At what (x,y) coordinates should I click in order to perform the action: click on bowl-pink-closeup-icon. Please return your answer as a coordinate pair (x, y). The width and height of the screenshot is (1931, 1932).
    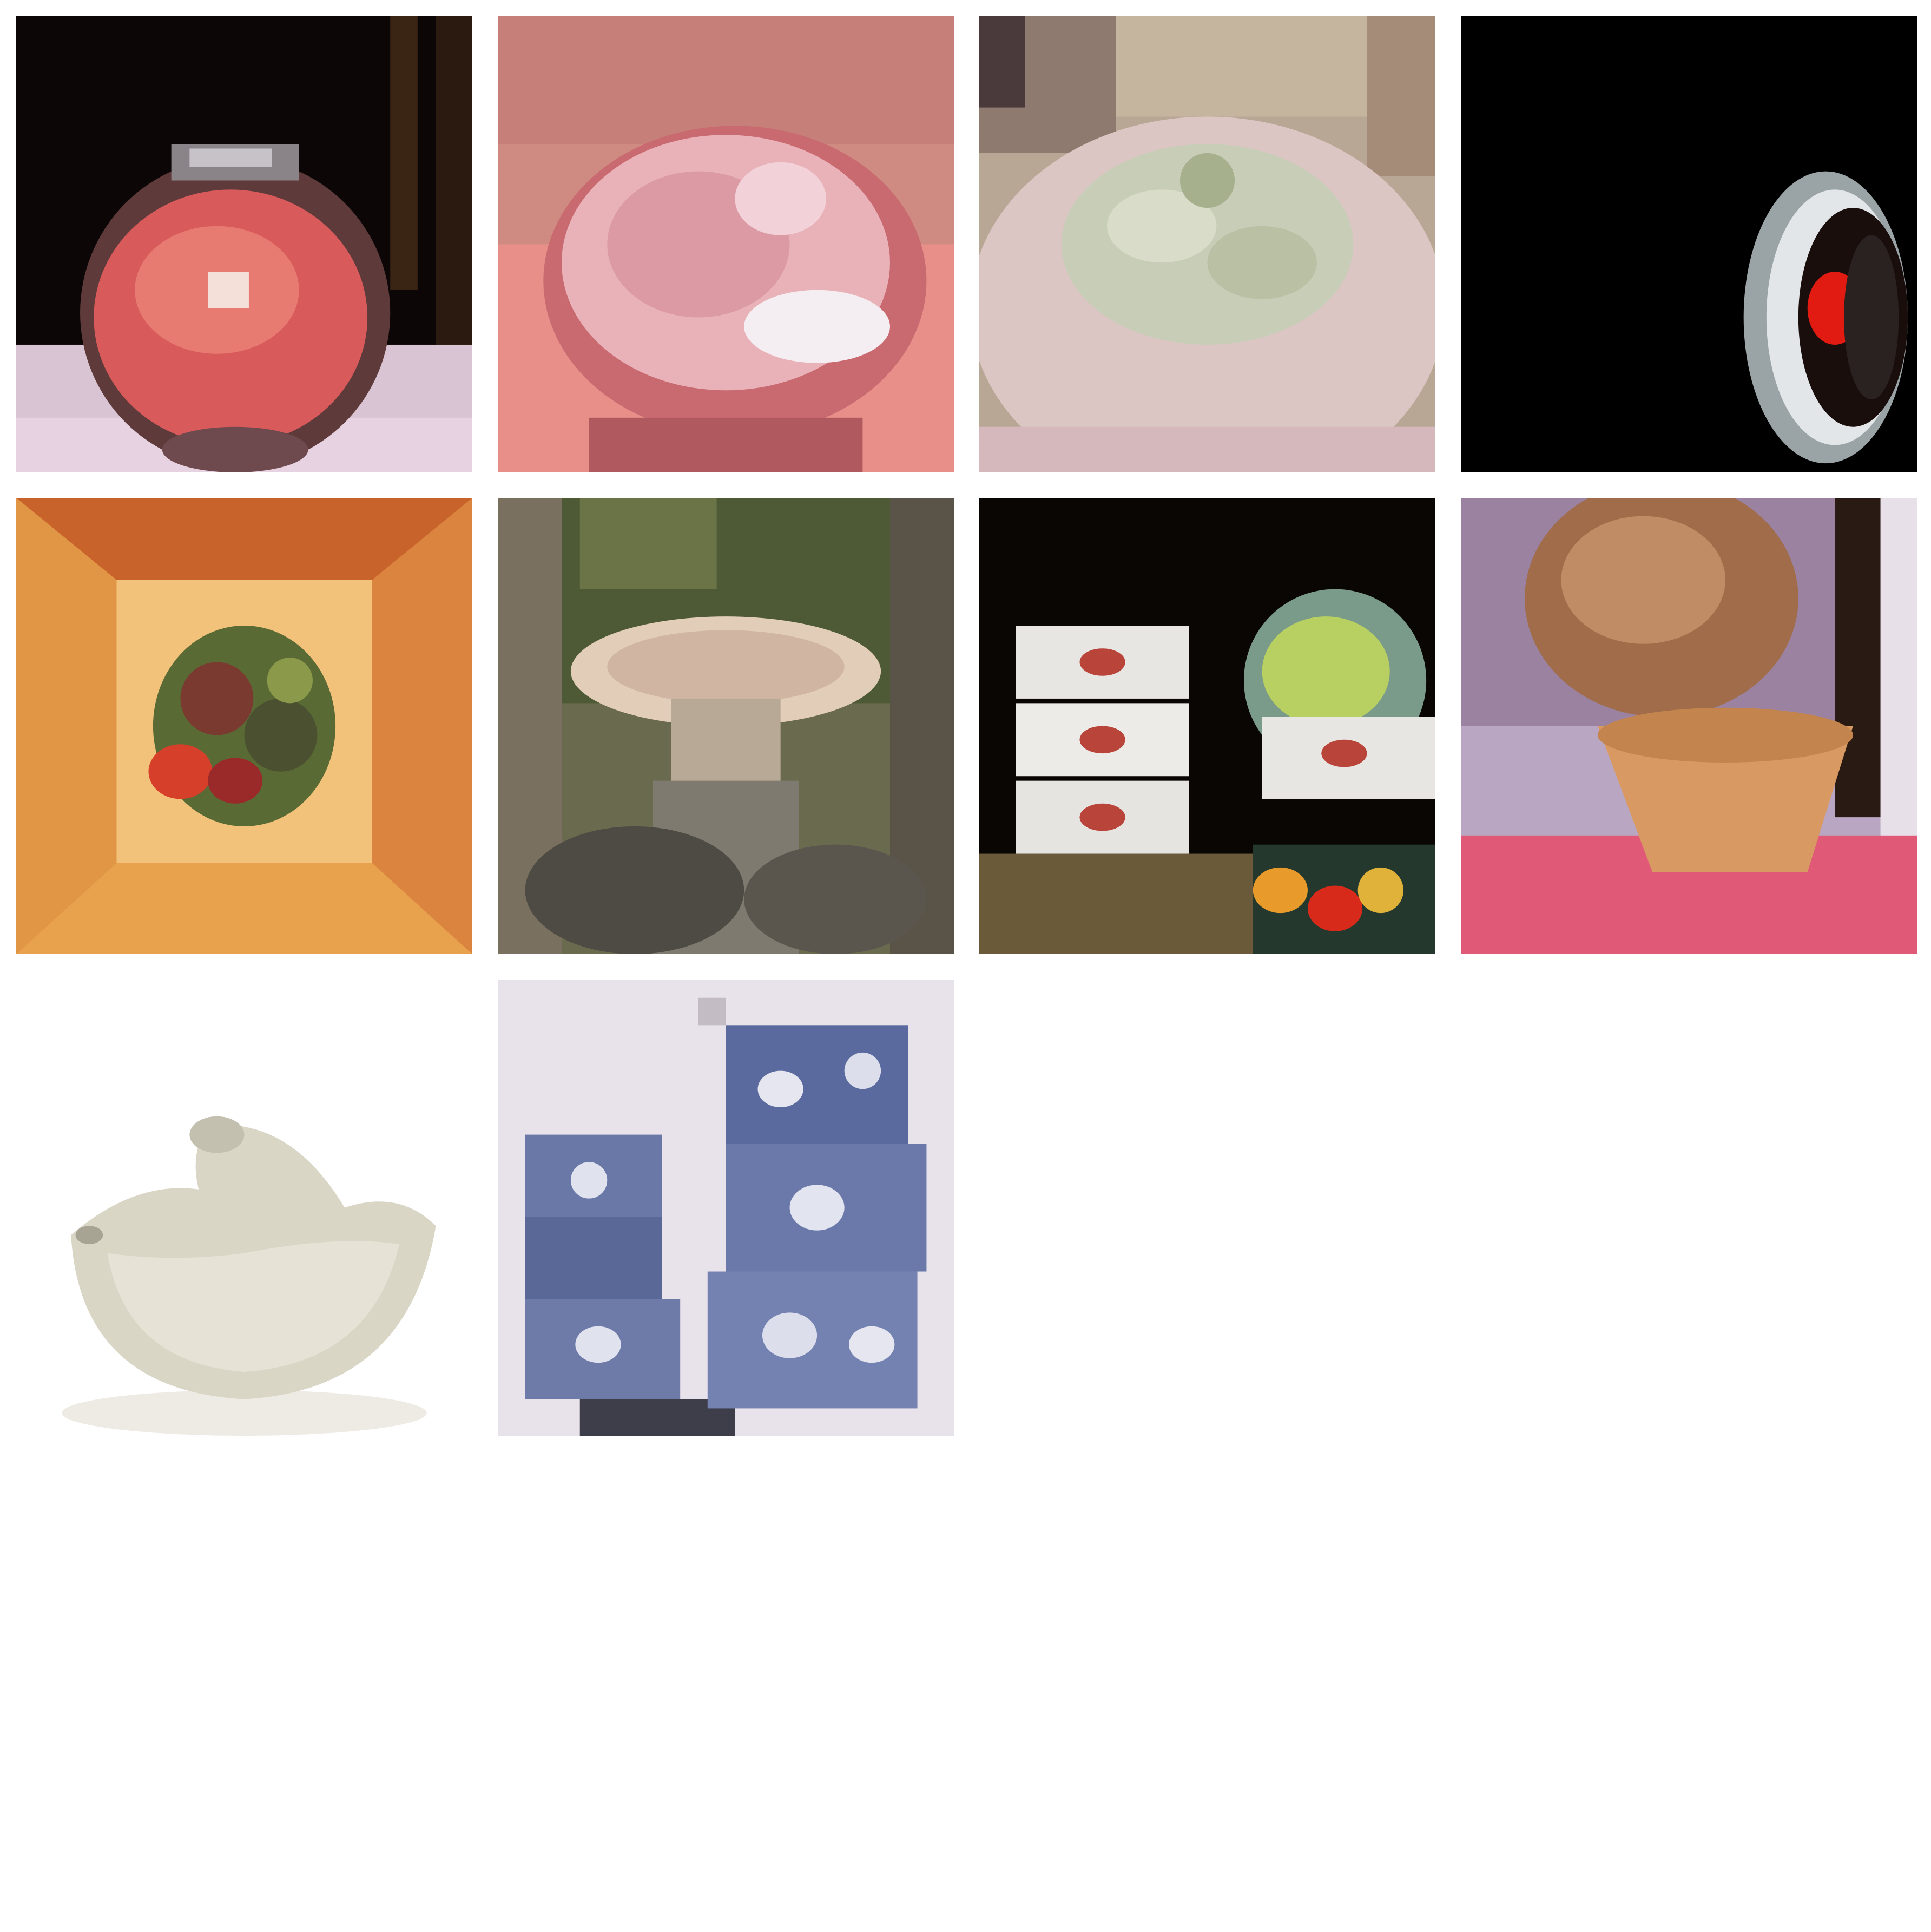
    Looking at the image, I should click on (726, 244).